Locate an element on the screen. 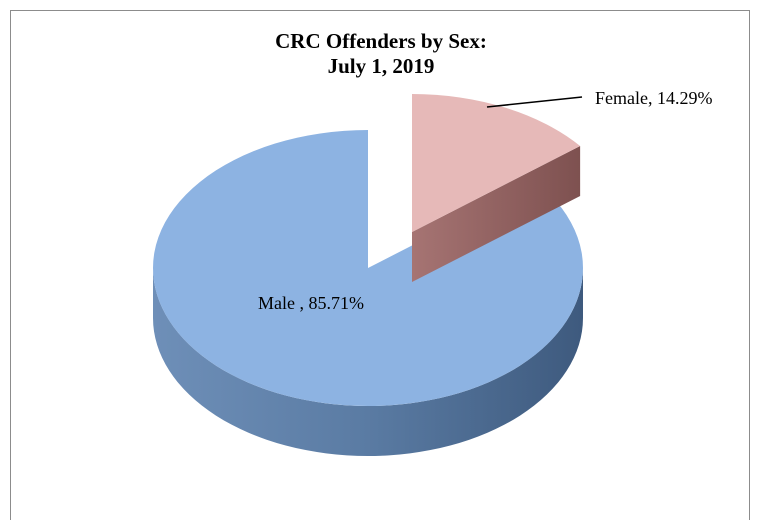 This screenshot has height=520, width=762. chart-title-line2: July 1, 2019 is located at coordinates (381, 66).